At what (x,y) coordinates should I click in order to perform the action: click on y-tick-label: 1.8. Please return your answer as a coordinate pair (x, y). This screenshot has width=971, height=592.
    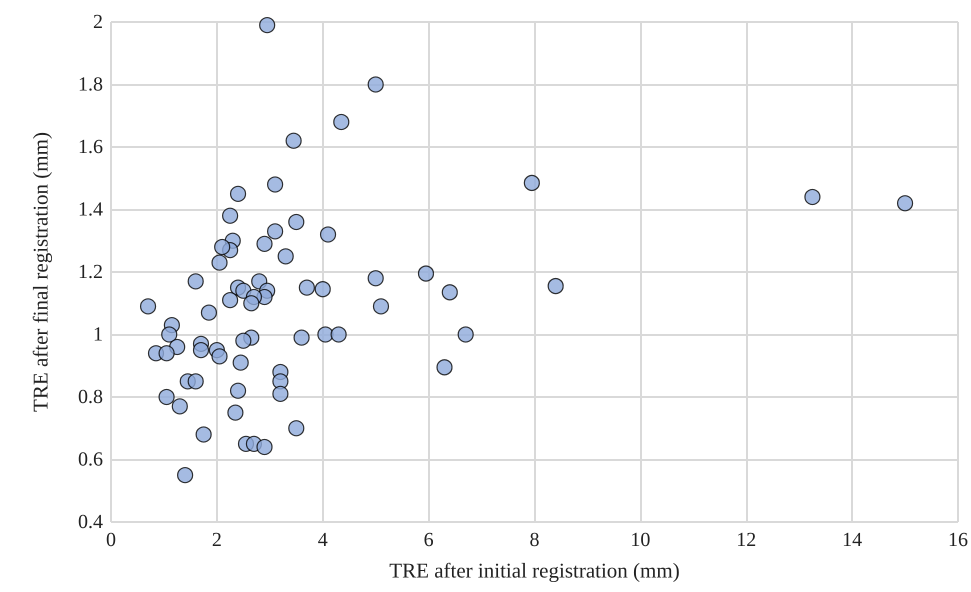
    Looking at the image, I should click on (90, 85).